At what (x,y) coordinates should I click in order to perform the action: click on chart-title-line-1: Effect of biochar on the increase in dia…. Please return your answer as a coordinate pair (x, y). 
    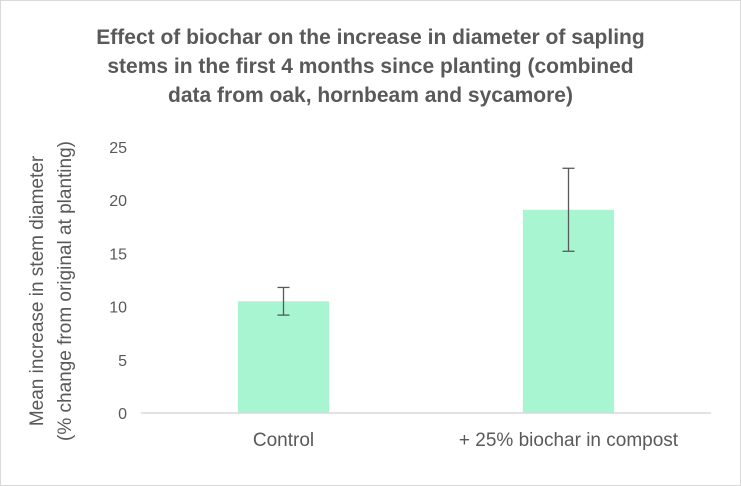
    Looking at the image, I should click on (370, 37).